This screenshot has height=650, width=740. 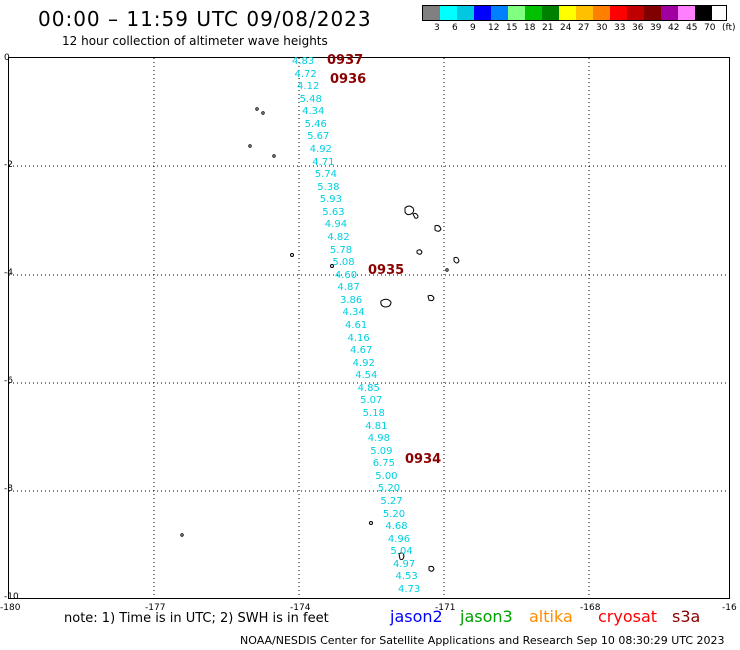 I want to click on swh-value-label: 4.85, so click(x=368, y=388).